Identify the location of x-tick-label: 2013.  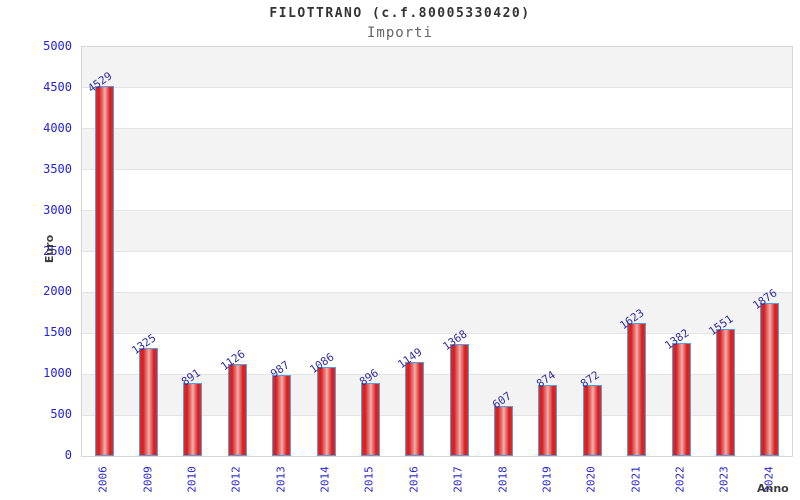
(281, 479).